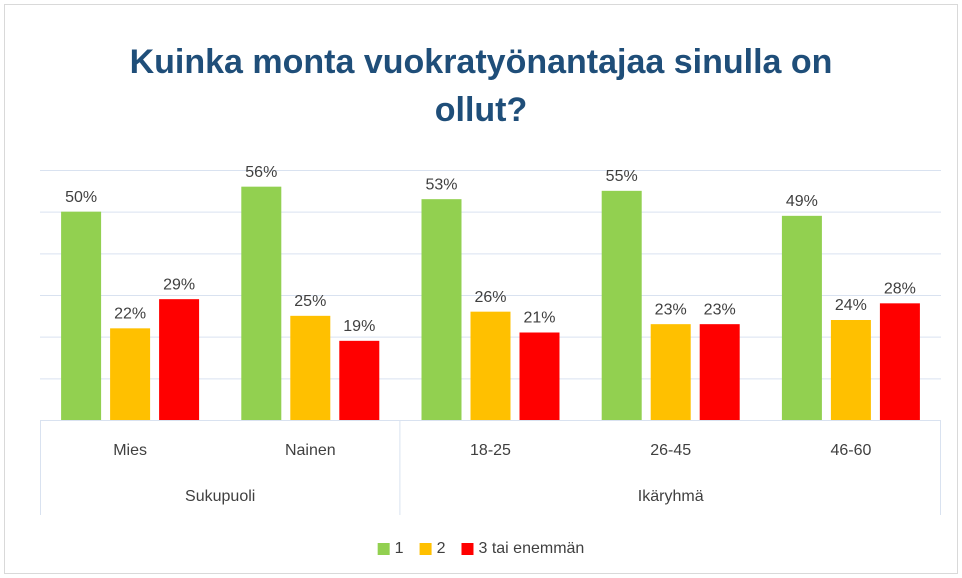  What do you see at coordinates (179, 284) in the screenshot?
I see `value-label: 29%` at bounding box center [179, 284].